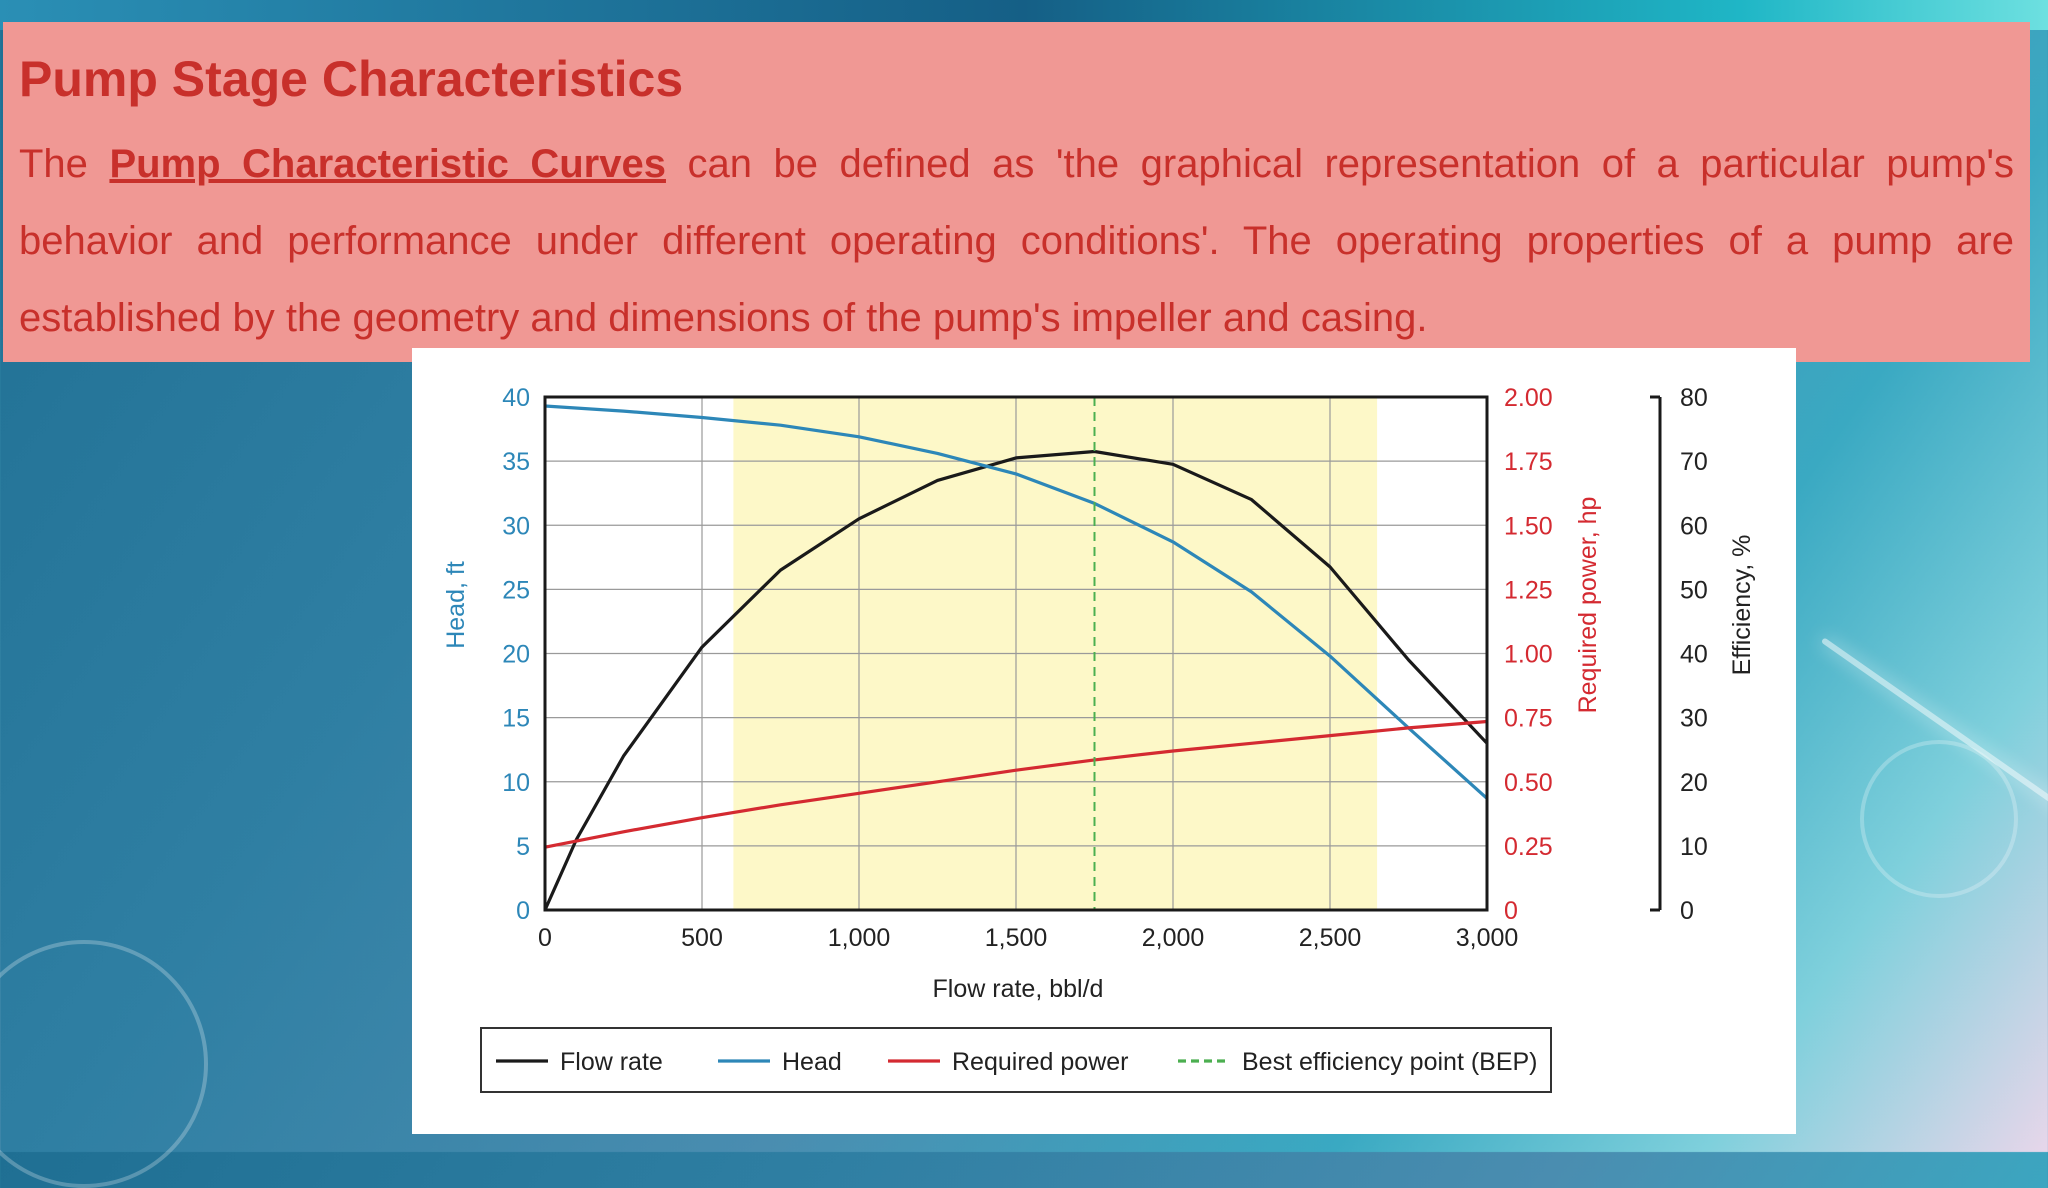 The height and width of the screenshot is (1188, 2048). I want to click on power-tick-label: 2.00, so click(1528, 398).